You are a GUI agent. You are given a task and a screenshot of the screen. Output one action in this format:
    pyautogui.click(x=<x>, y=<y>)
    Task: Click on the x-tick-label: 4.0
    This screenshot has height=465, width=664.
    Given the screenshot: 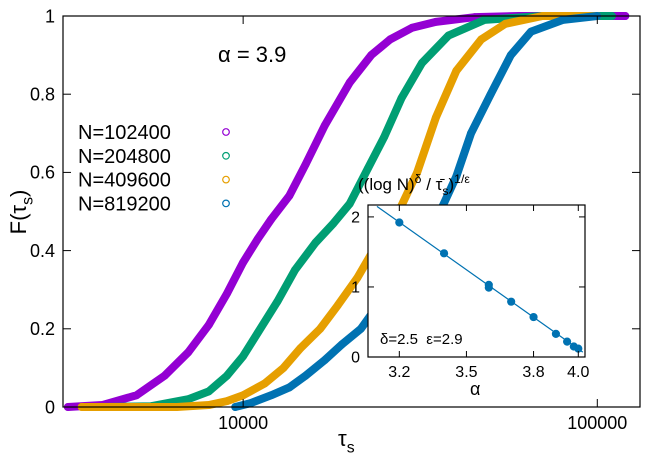 What is the action you would take?
    pyautogui.click(x=578, y=372)
    